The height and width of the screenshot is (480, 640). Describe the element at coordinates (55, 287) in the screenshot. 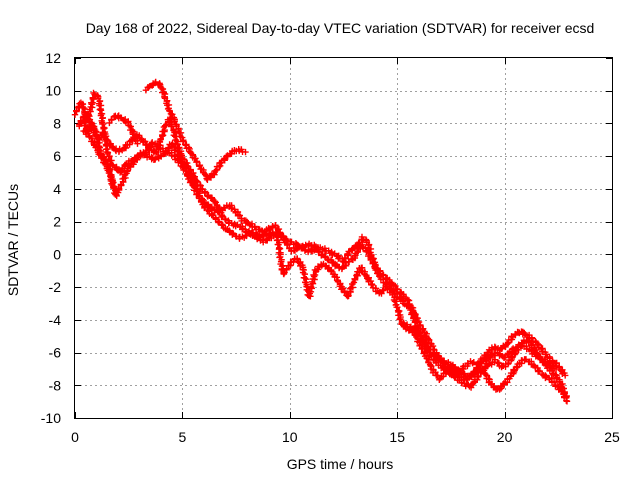

I see `y-tick-label: -2` at that location.